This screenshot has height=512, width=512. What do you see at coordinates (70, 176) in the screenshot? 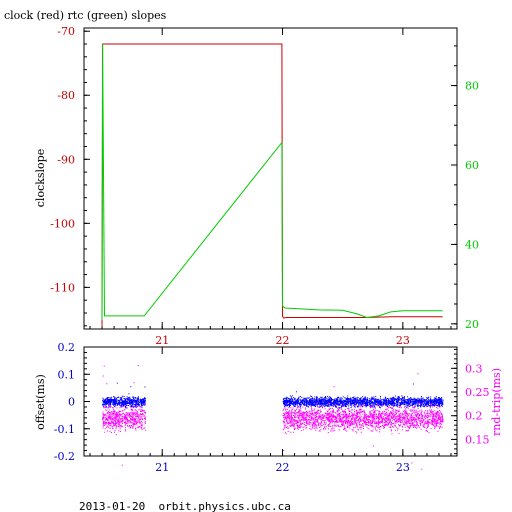
I see `top-left-axis: -70 -80 -90 -100 -110` at bounding box center [70, 176].